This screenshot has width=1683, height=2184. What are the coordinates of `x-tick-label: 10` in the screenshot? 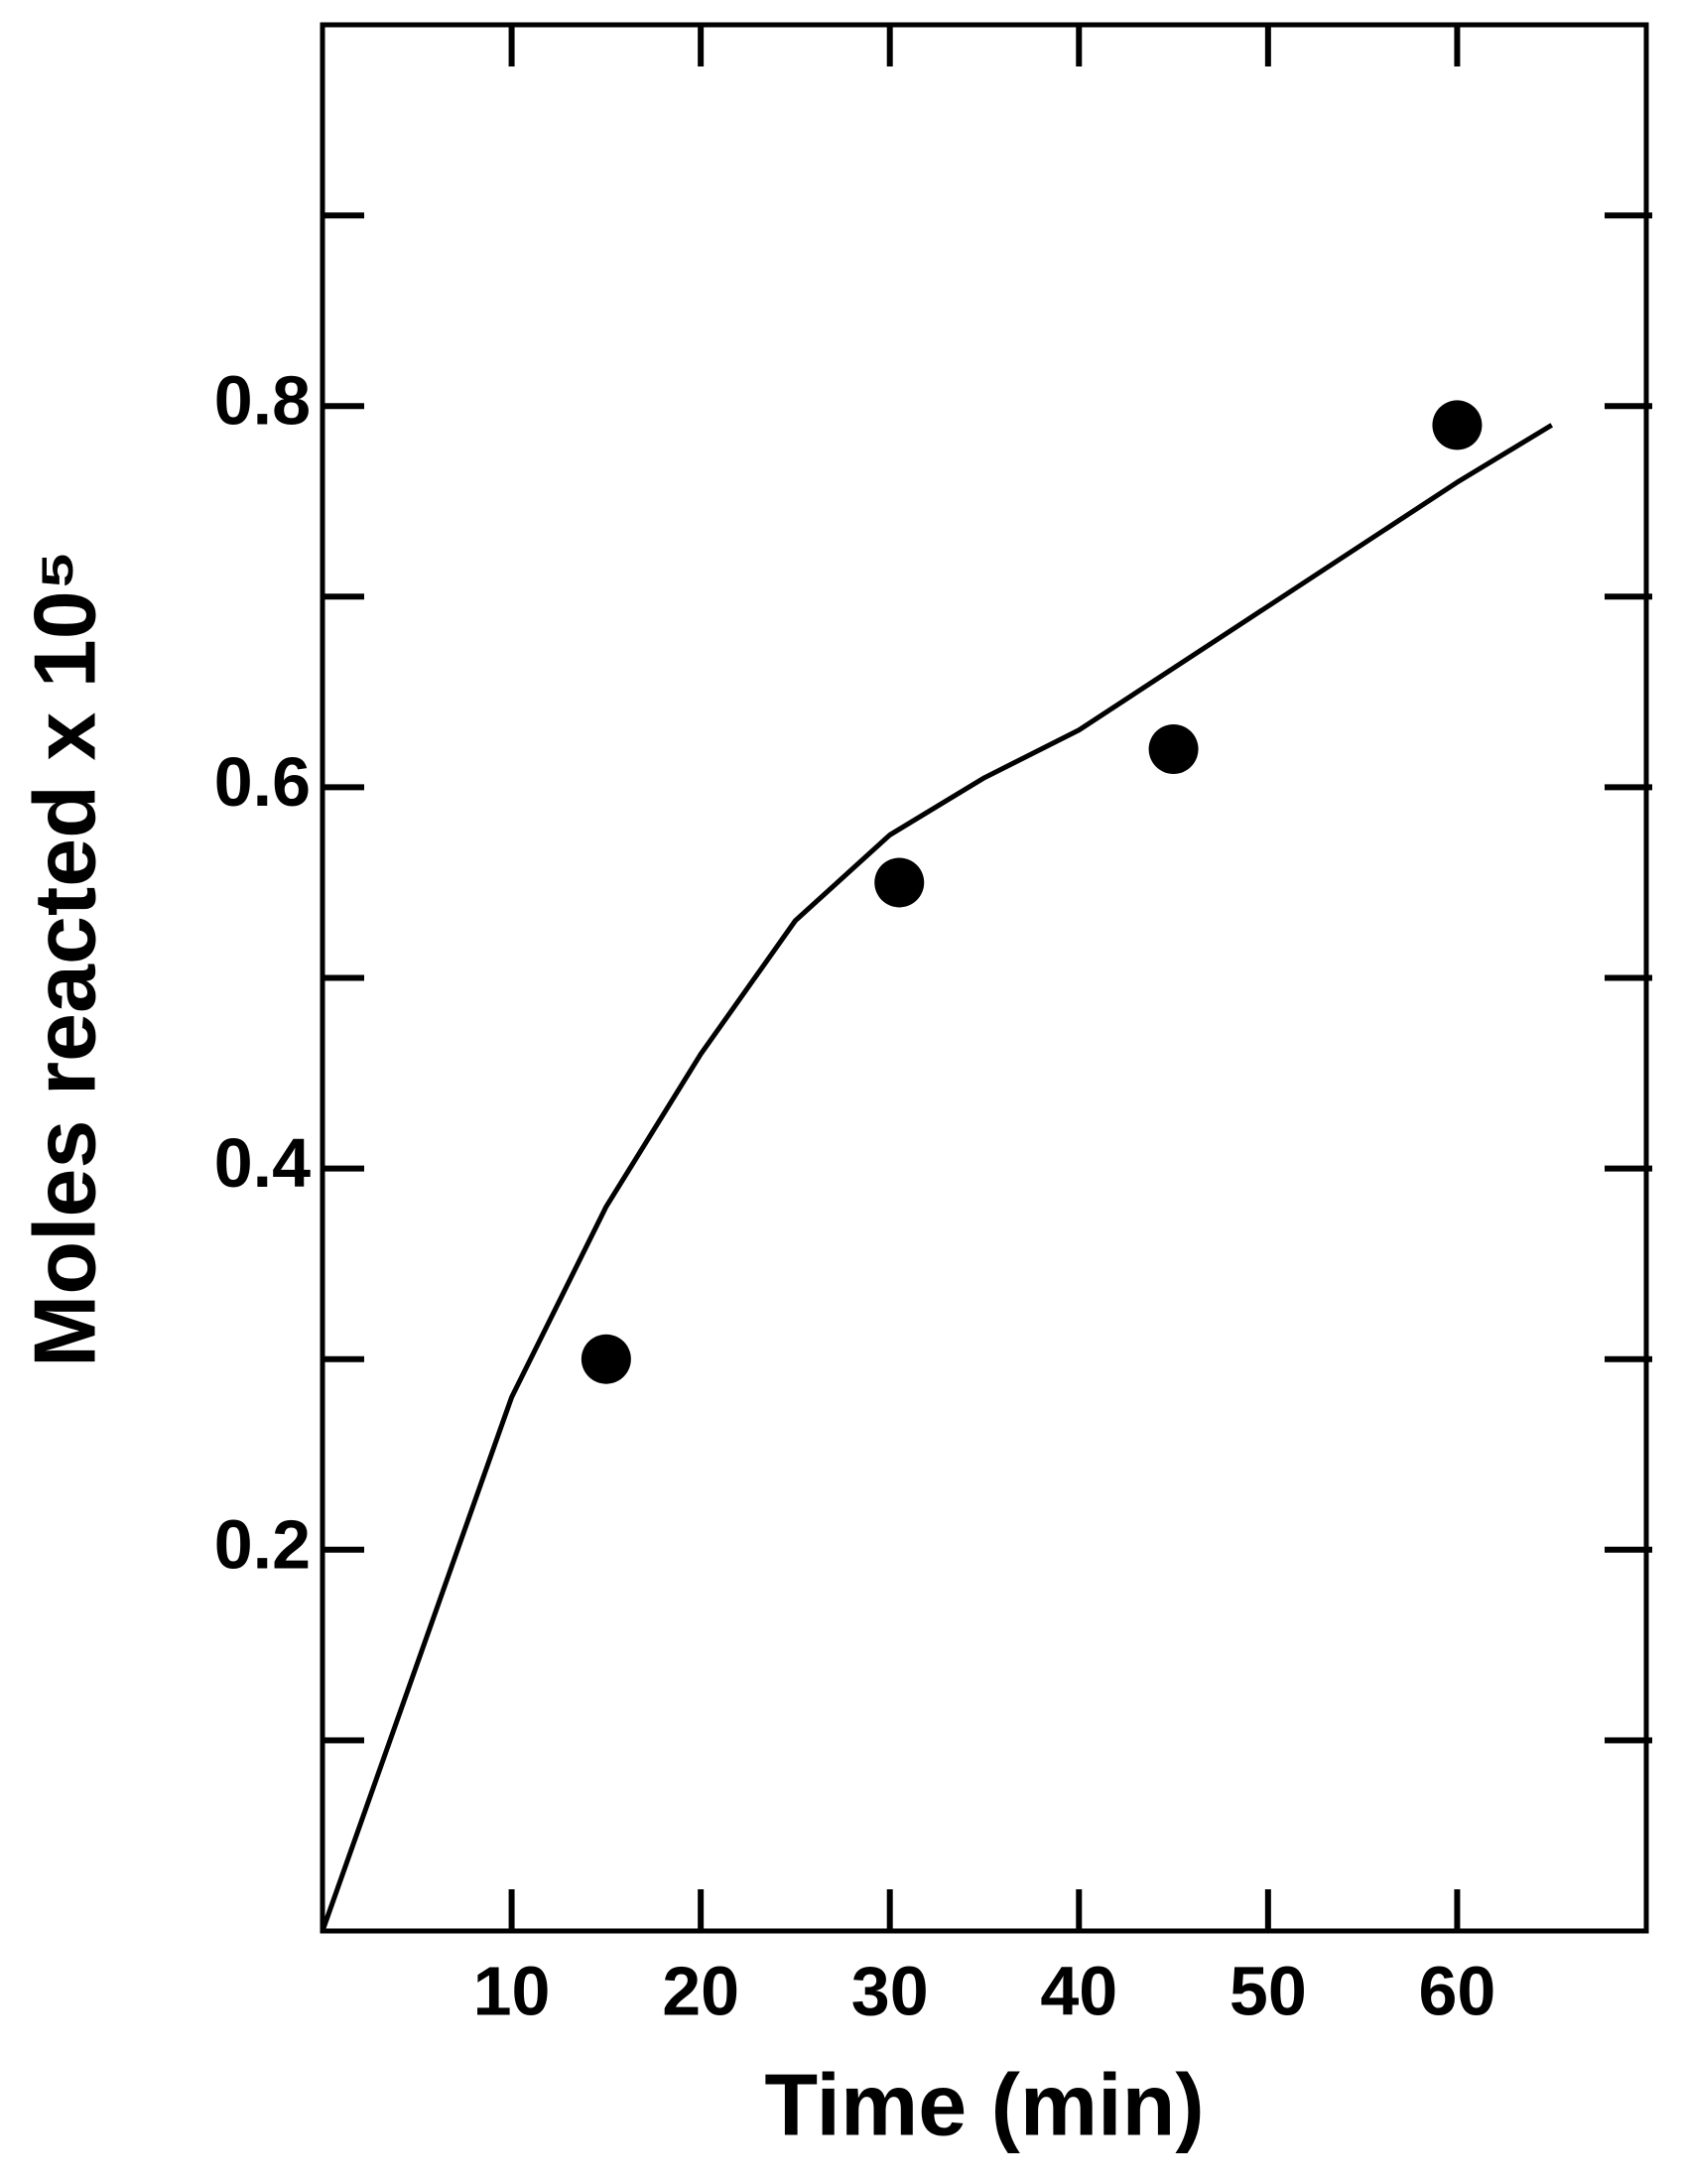 It's located at (512, 1990).